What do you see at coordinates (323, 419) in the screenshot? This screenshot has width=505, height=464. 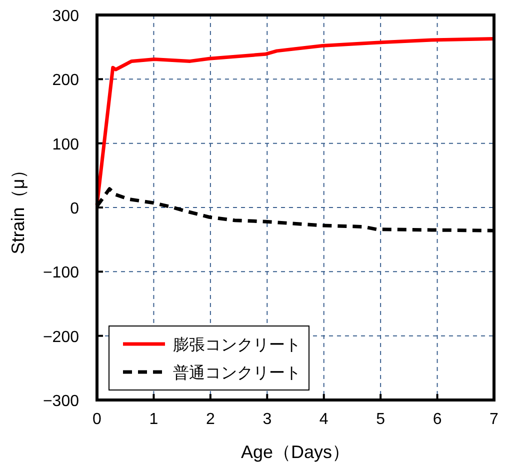 I see `x-tick-label: 4` at bounding box center [323, 419].